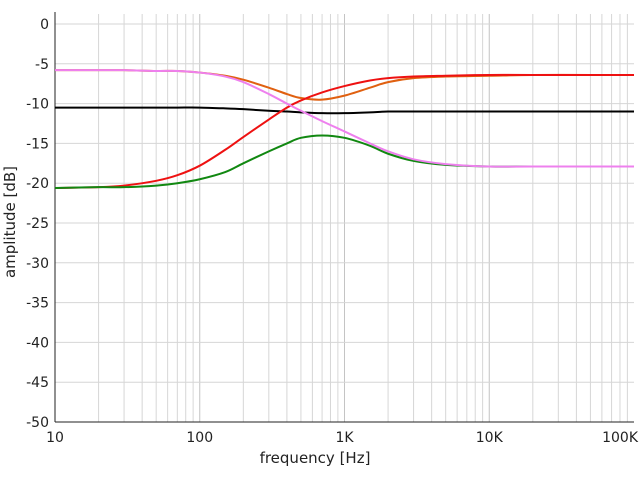 This screenshot has width=640, height=480. Describe the element at coordinates (37, 383) in the screenshot. I see `y-tick-label: -45` at that location.